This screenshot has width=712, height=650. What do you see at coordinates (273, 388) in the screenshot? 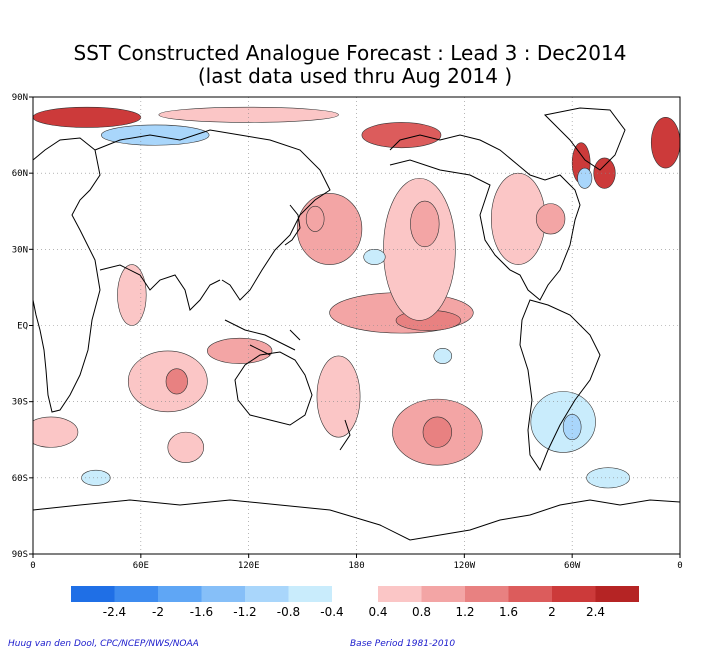
I see `coastline-australia` at bounding box center [273, 388].